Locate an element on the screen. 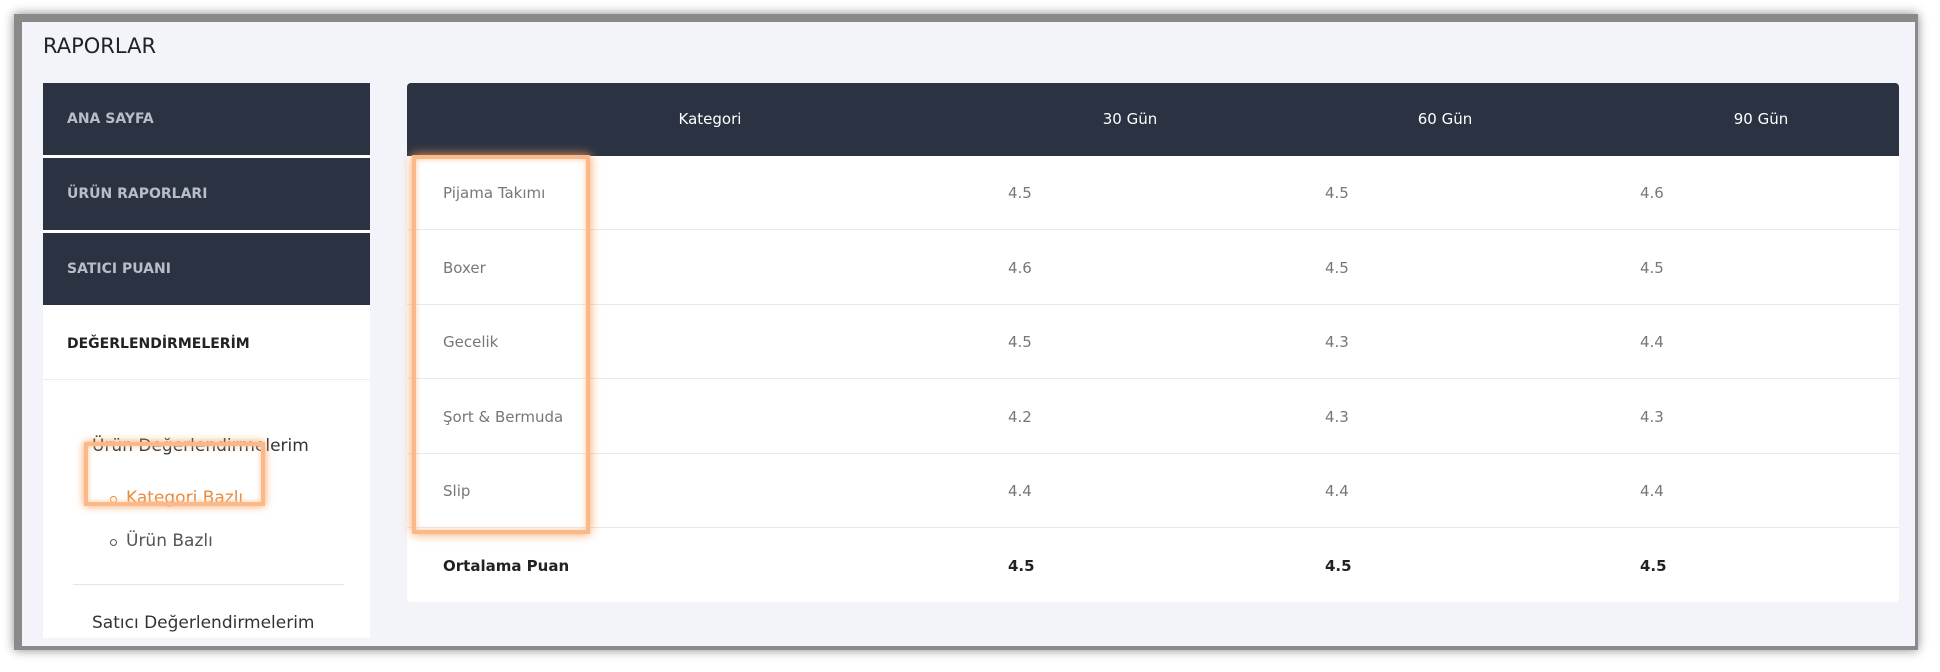  cell: Slip is located at coordinates (457, 491).